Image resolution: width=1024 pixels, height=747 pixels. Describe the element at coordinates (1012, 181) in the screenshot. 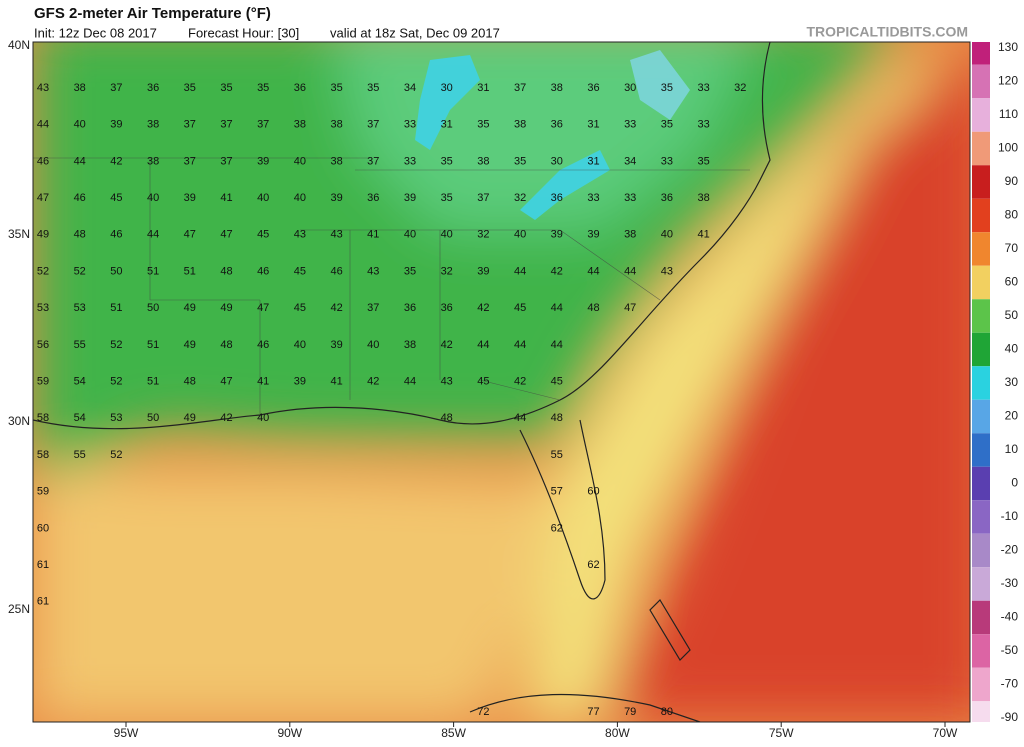

I see `colorbar-label: 90` at that location.